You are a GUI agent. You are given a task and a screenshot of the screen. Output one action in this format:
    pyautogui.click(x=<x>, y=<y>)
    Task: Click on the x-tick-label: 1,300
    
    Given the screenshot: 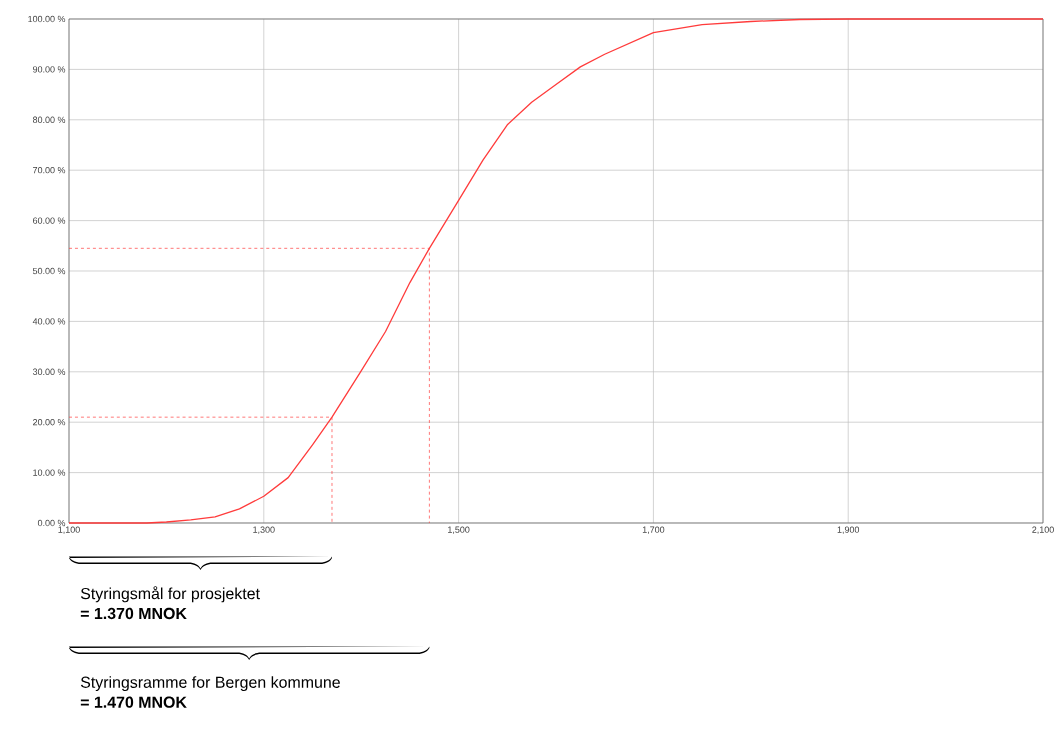 What is the action you would take?
    pyautogui.click(x=264, y=530)
    